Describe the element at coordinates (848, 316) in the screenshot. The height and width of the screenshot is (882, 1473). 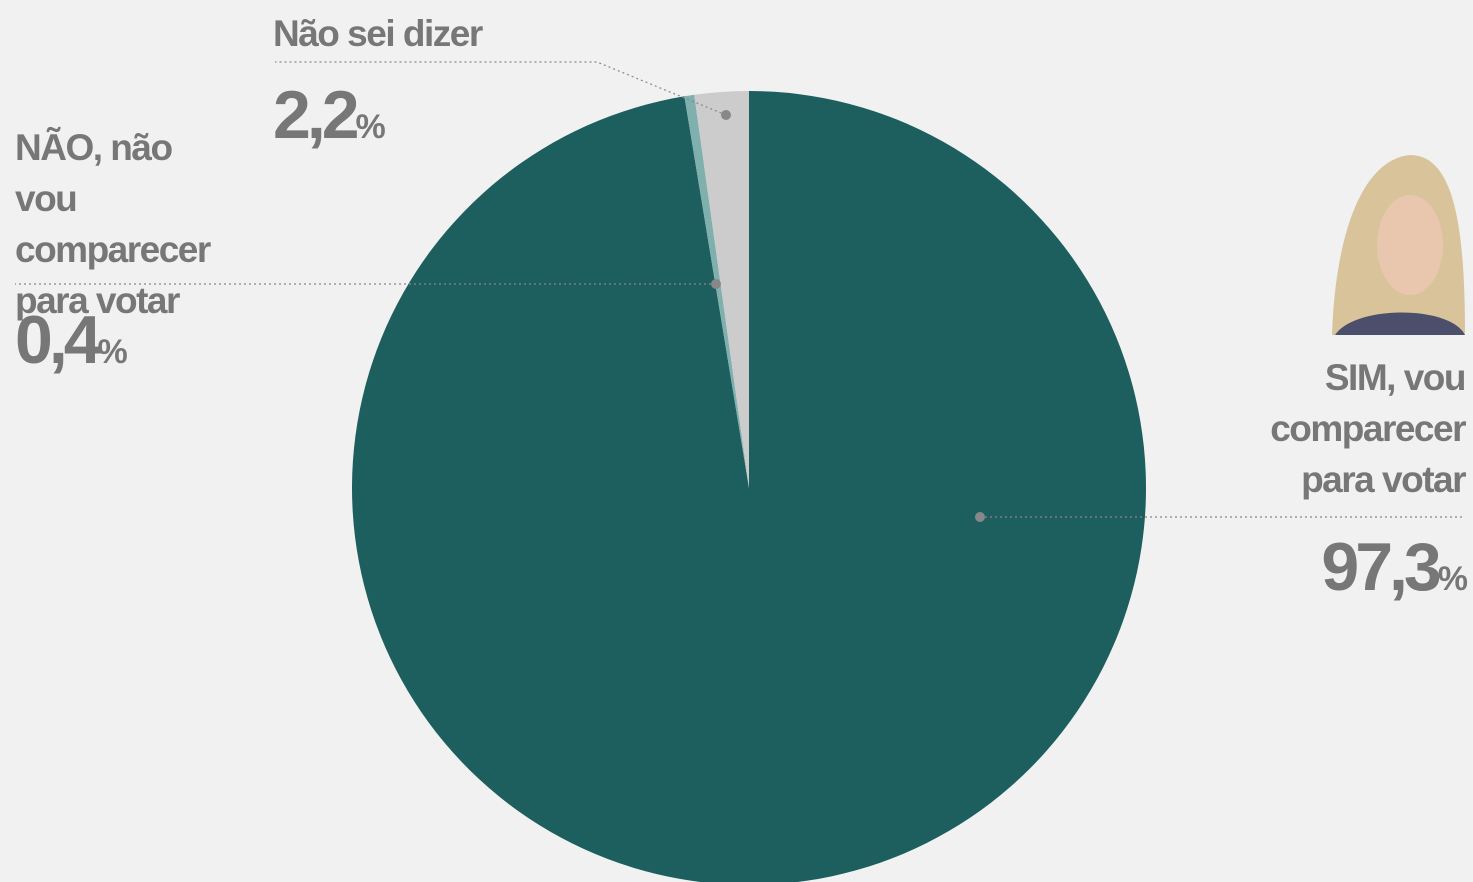
I see `leader-dots` at that location.